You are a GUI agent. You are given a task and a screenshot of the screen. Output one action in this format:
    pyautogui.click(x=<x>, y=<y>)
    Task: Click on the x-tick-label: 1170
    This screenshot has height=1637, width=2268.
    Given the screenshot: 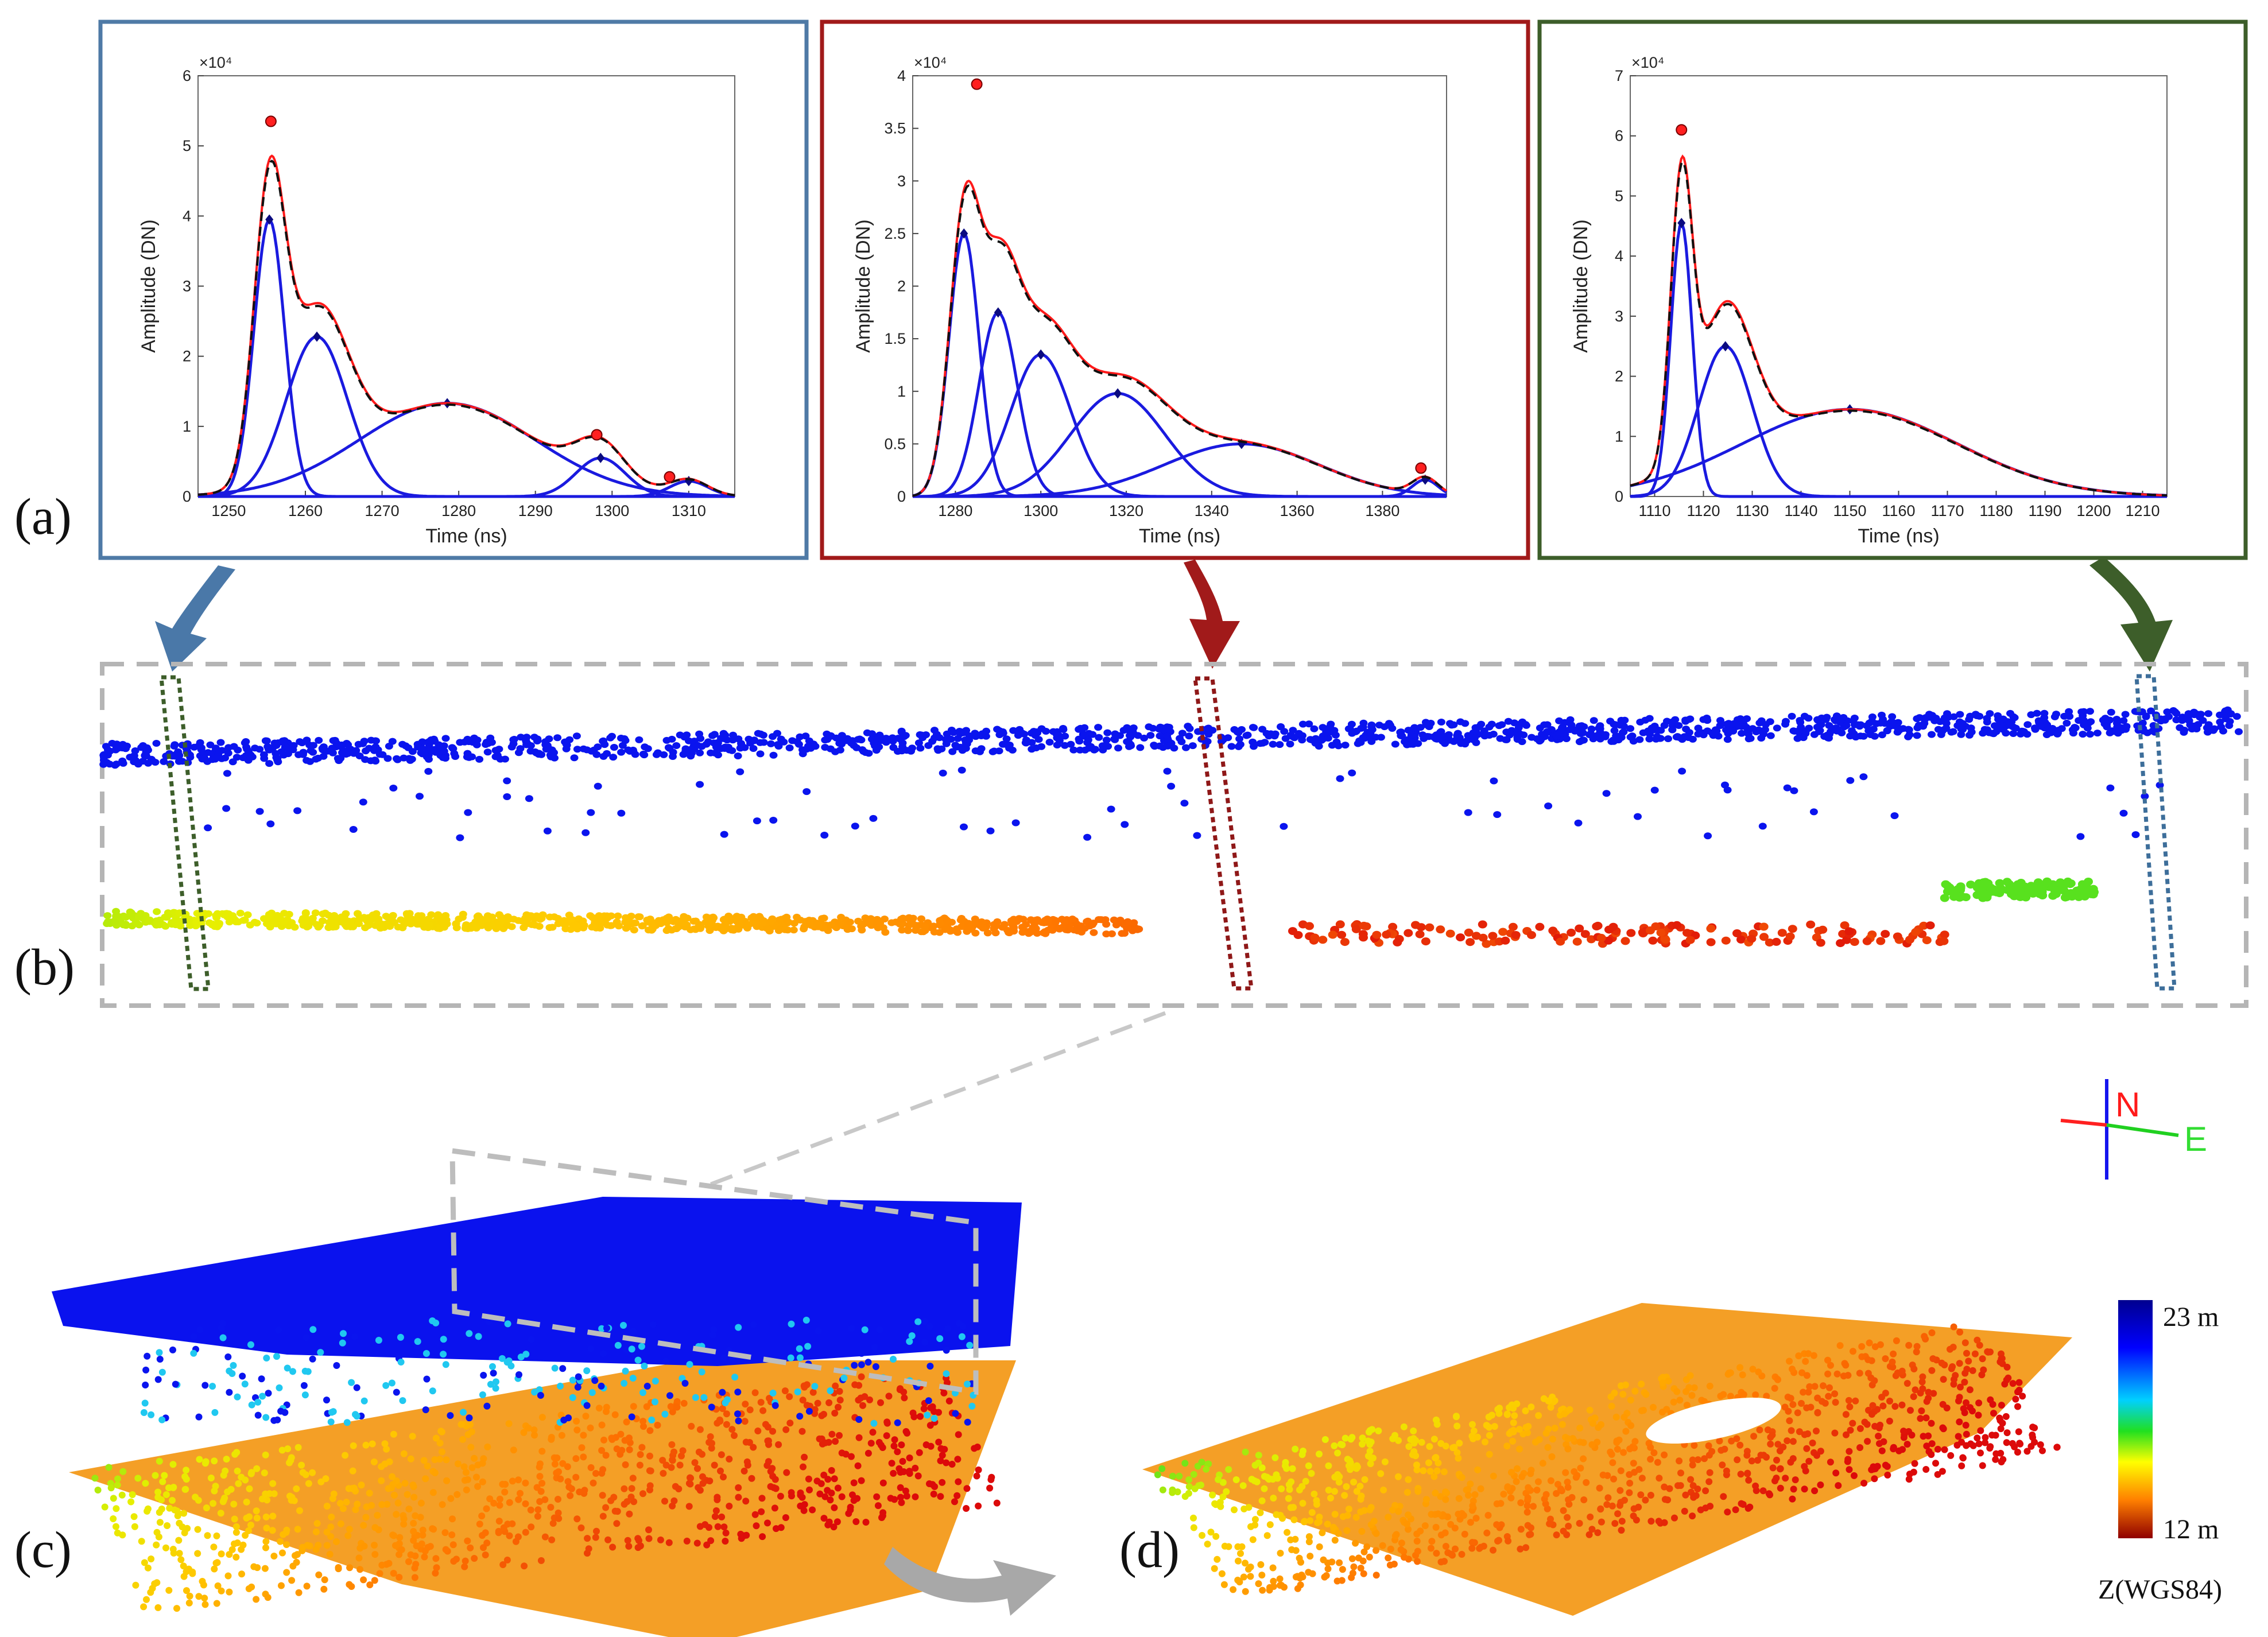 What is the action you would take?
    pyautogui.click(x=1947, y=510)
    